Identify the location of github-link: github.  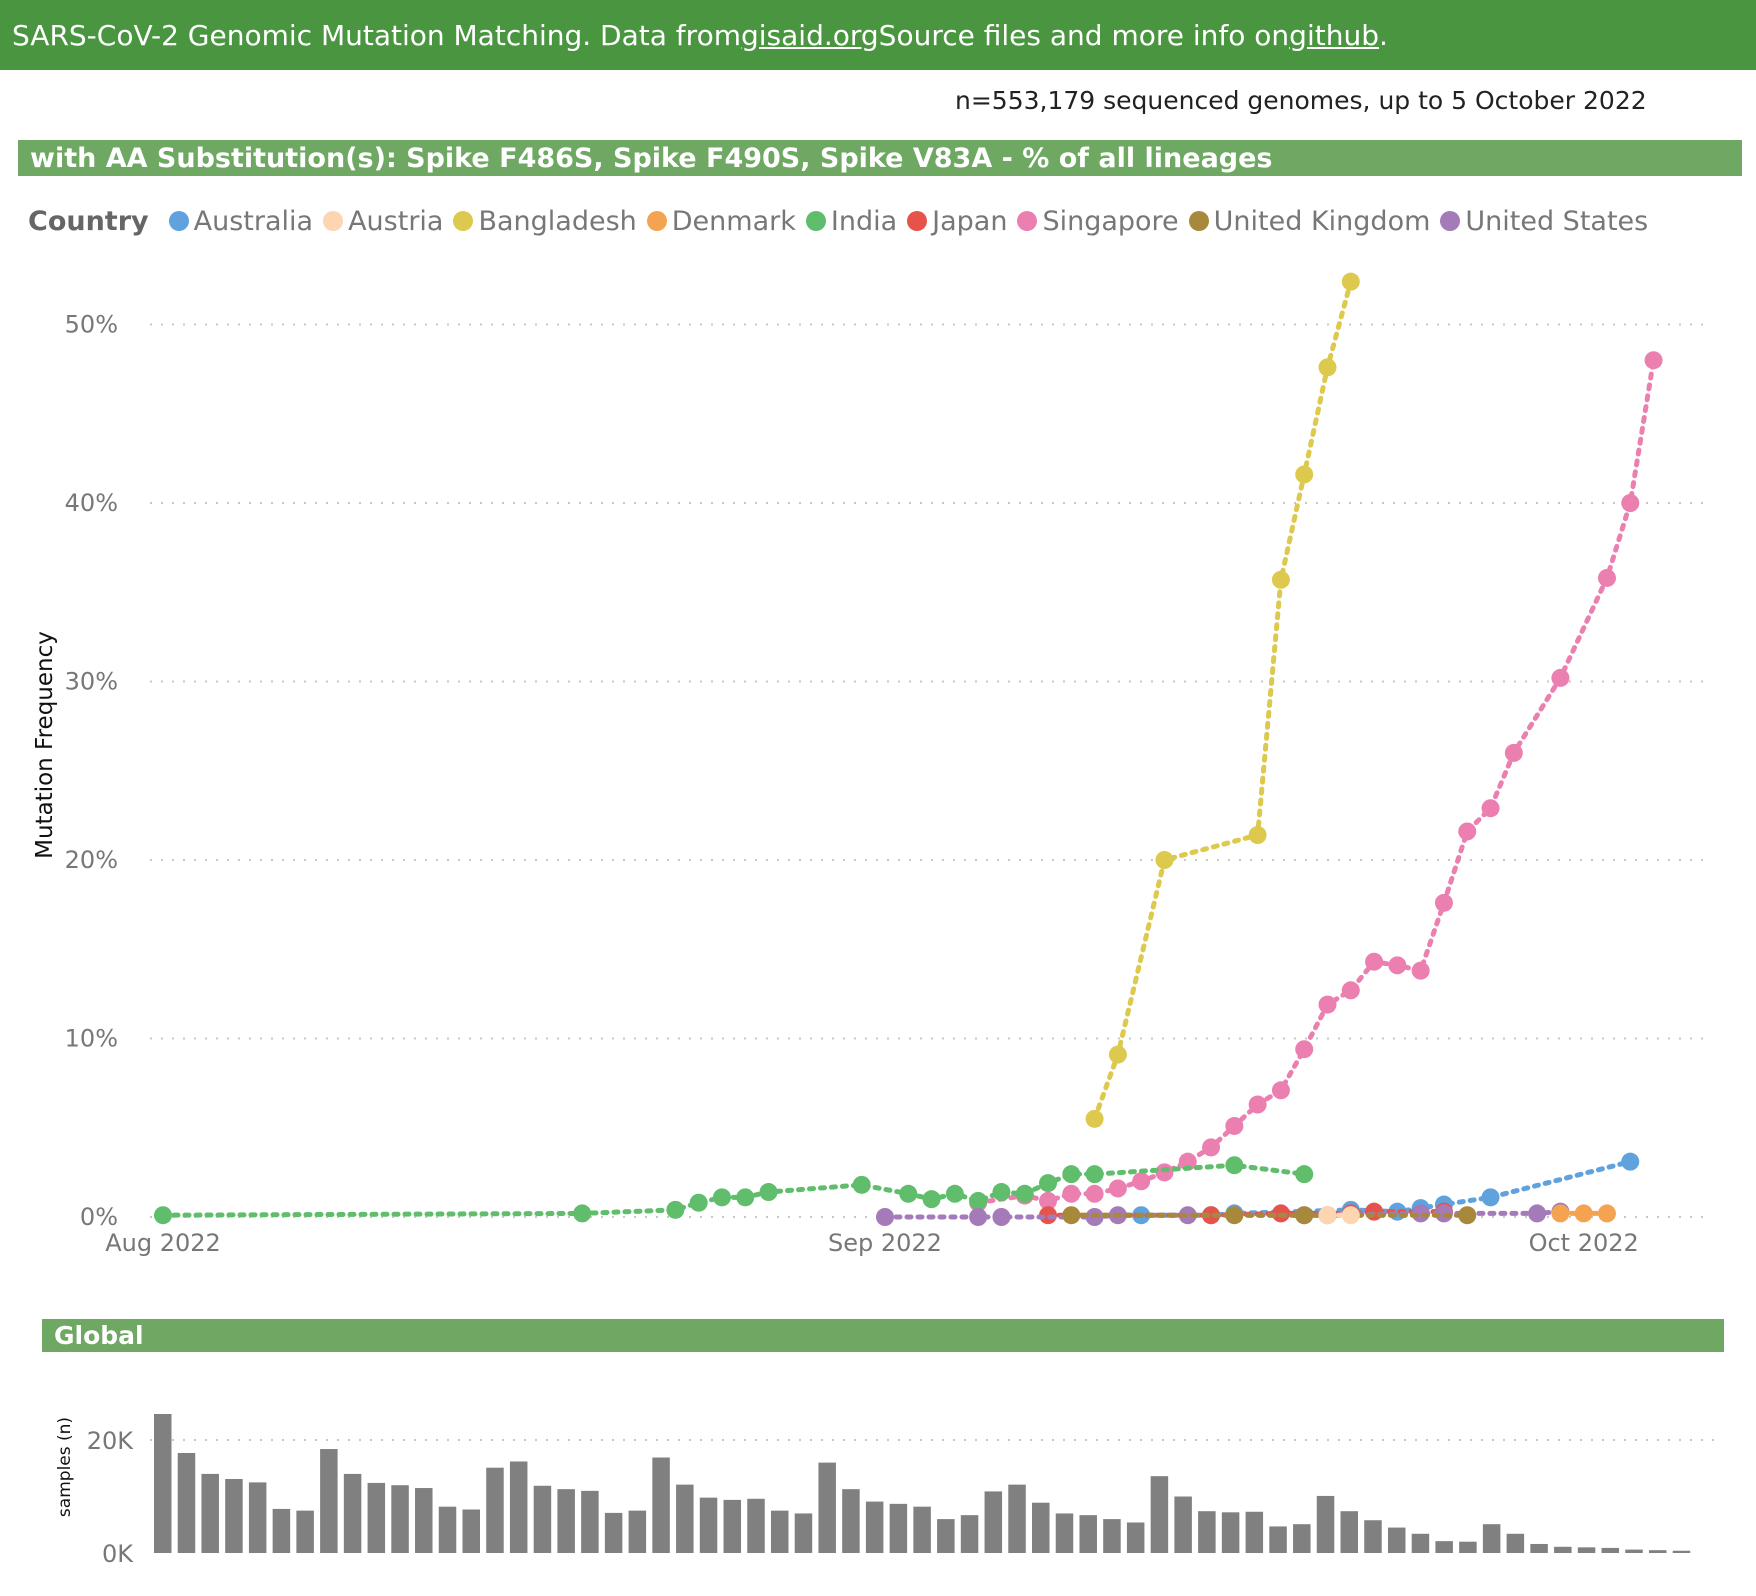
(1334, 35).